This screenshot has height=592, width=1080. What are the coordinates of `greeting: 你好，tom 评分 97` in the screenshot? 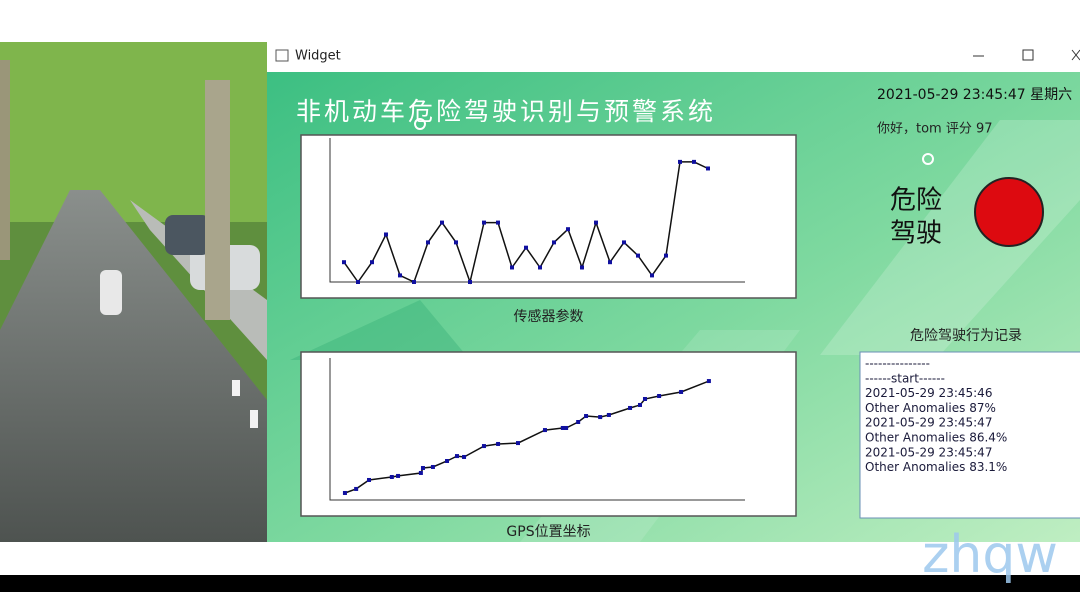 It's located at (935, 129).